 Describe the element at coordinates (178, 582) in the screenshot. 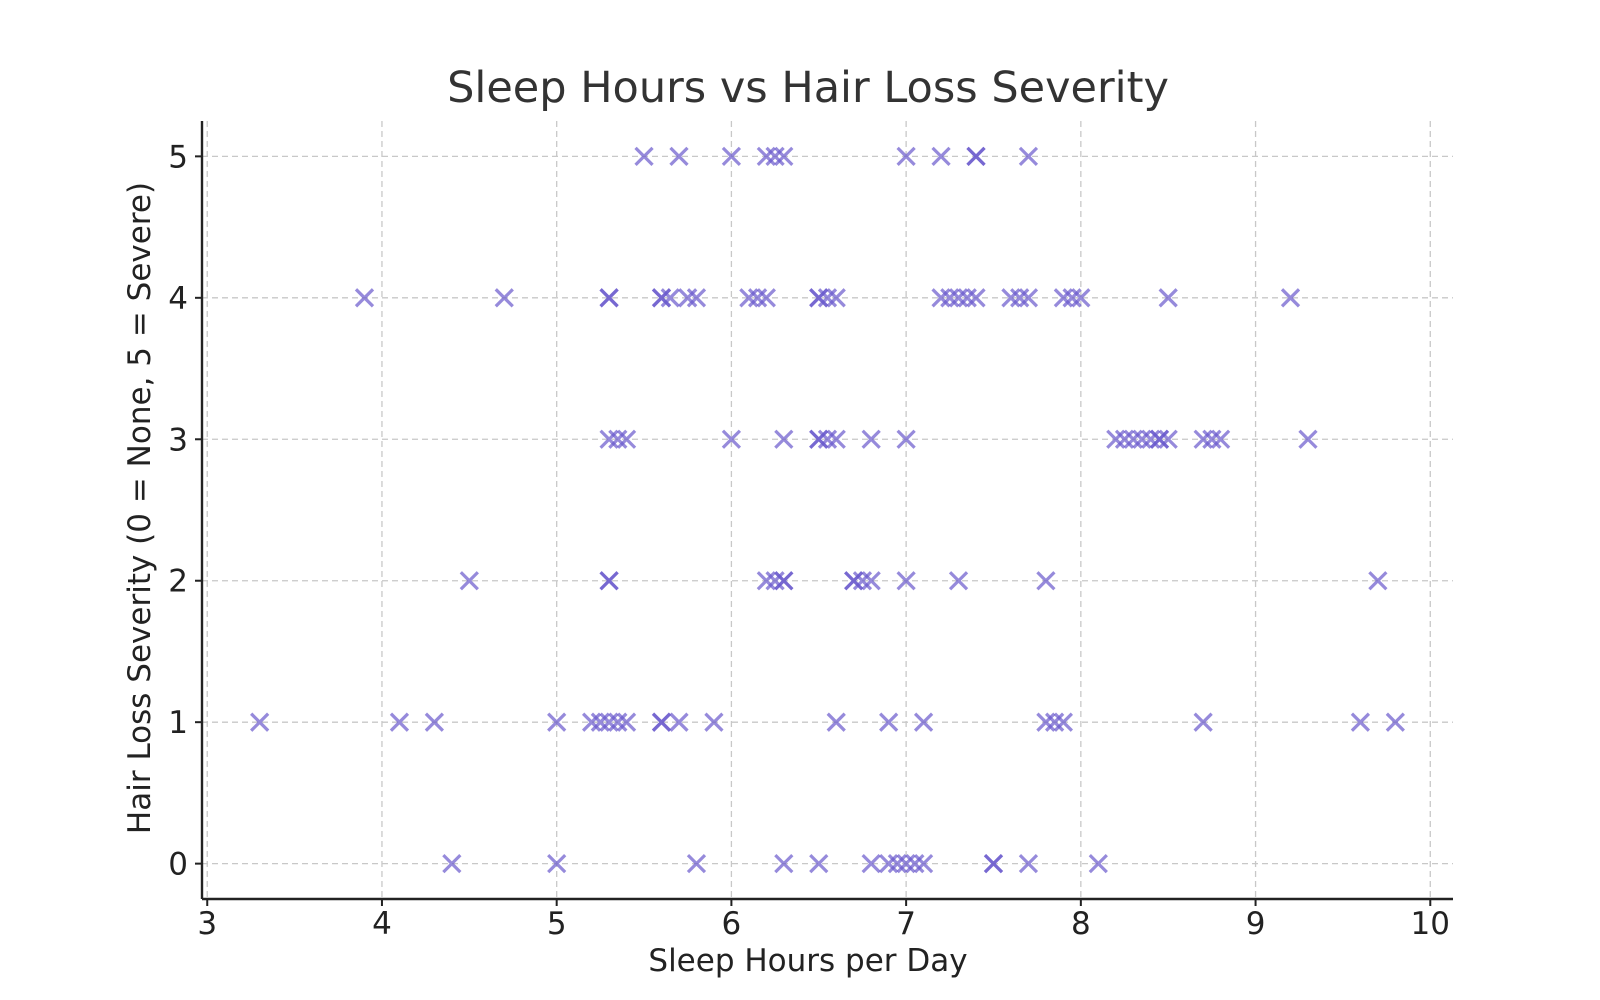

I see `y-tick-label: 2` at that location.